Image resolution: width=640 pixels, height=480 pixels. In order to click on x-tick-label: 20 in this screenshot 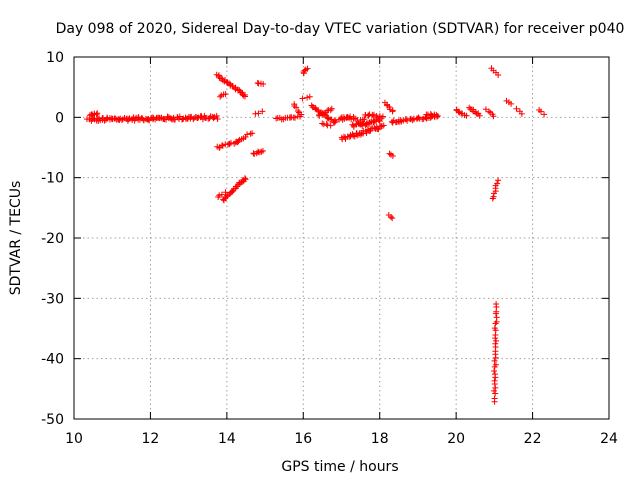, I will do `click(456, 439)`.